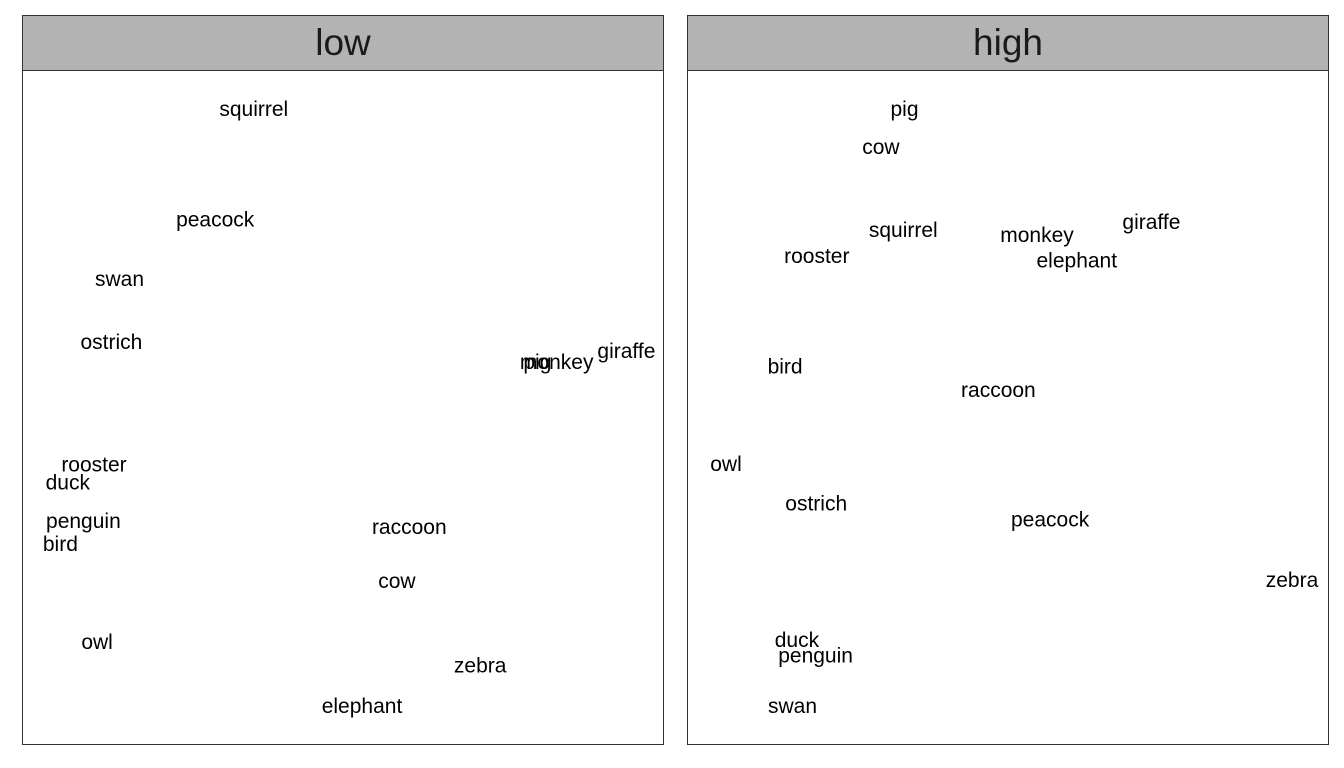 Image resolution: width=1344 pixels, height=768 pixels. Describe the element at coordinates (1008, 43) in the screenshot. I see `facet-strip-high: high` at that location.